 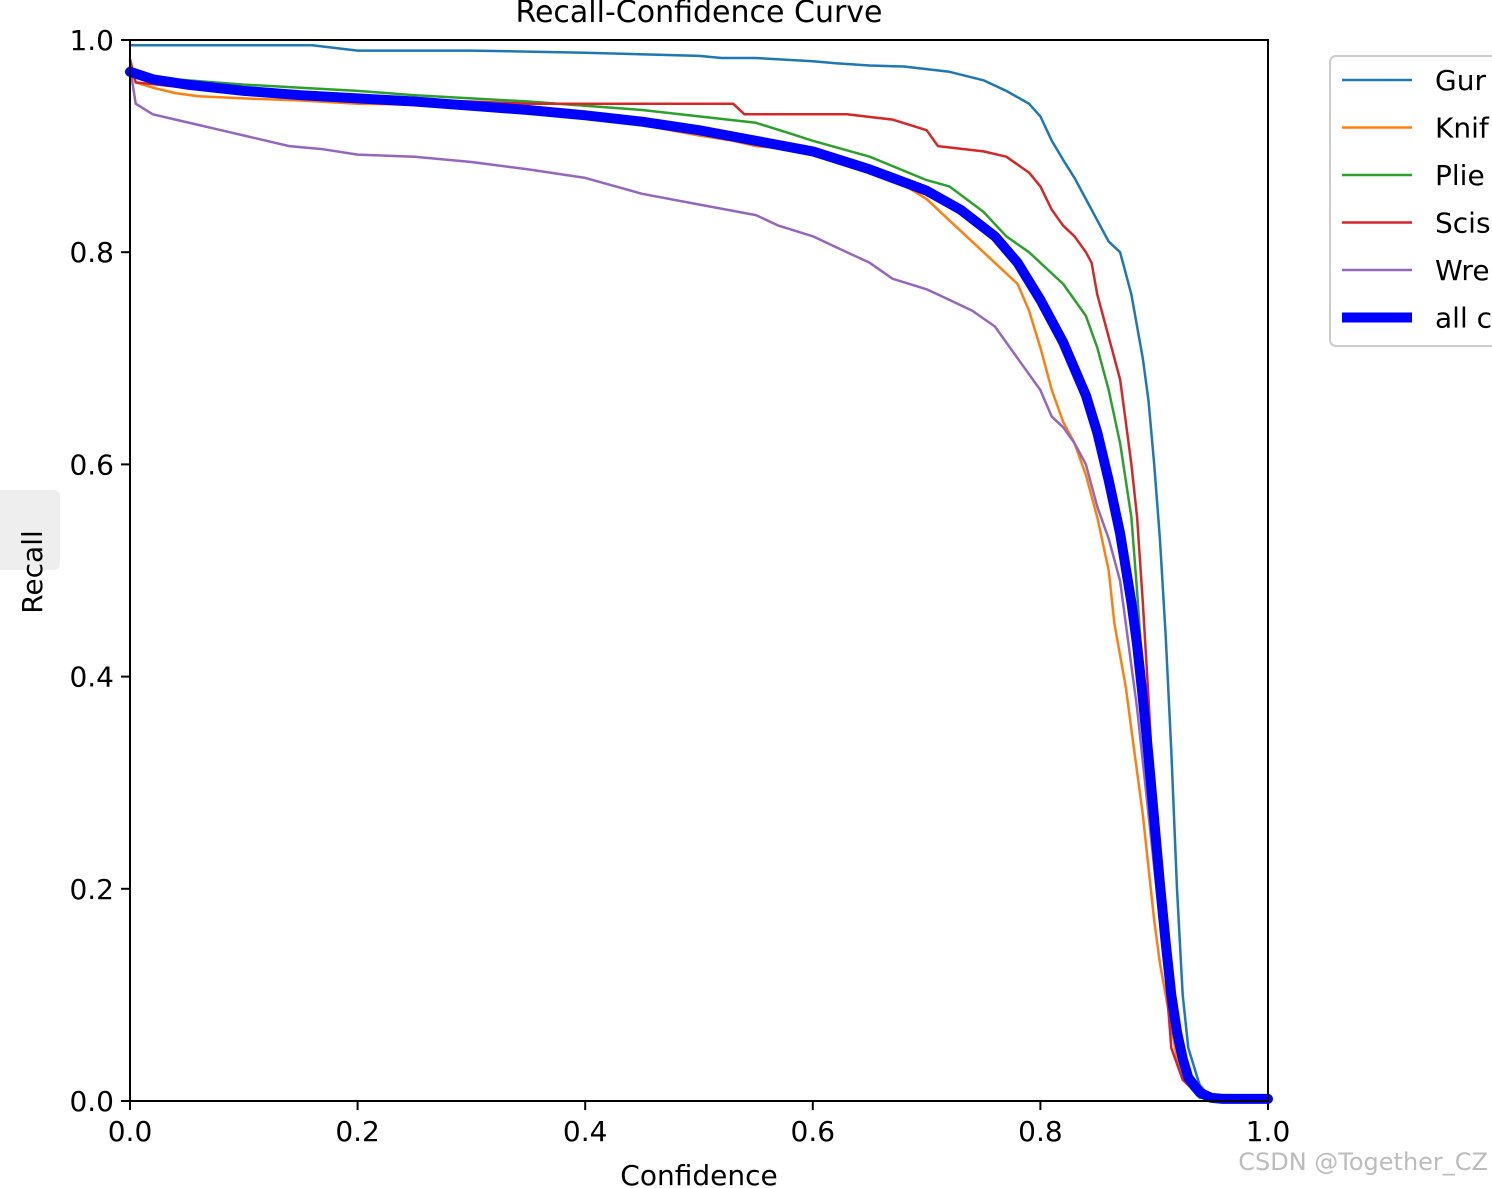 I want to click on x-tick-label: 0.0, so click(x=130, y=1131).